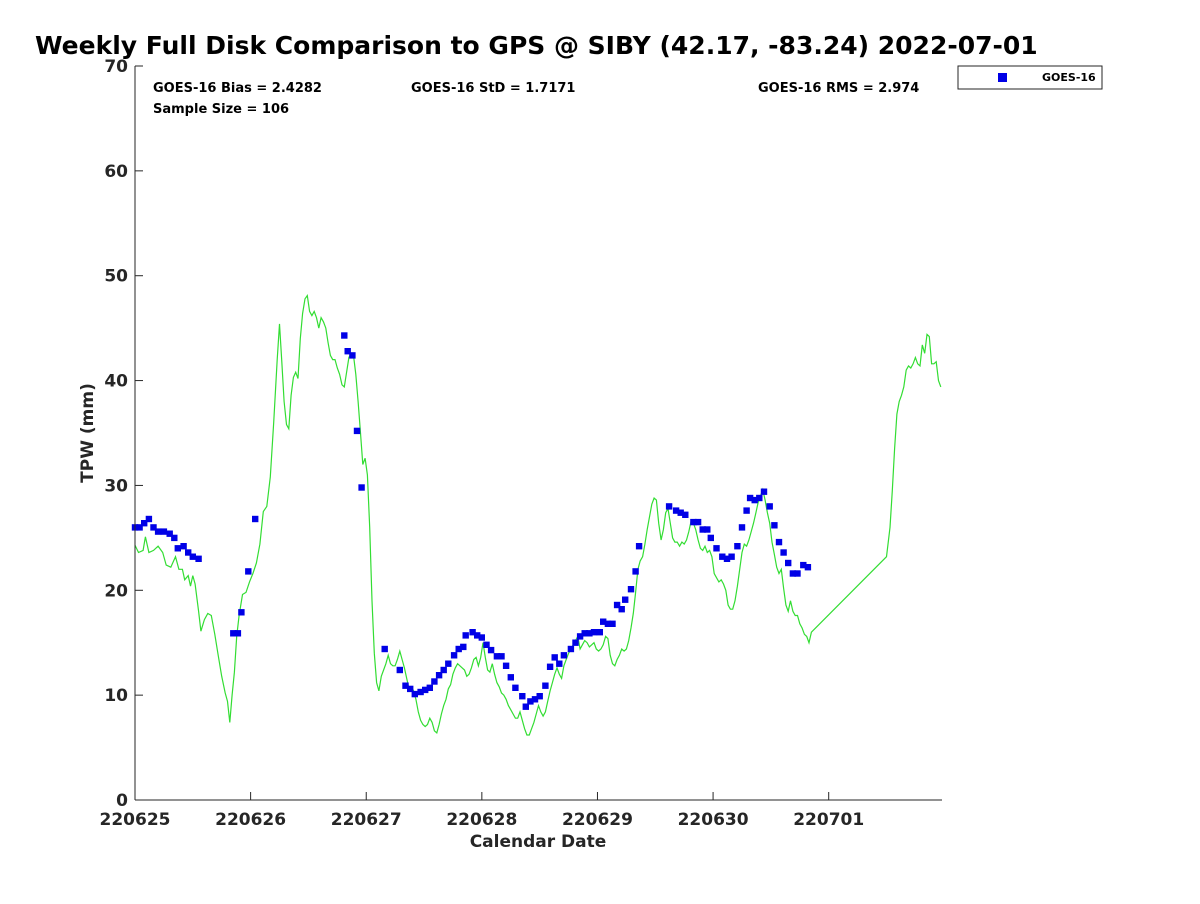  I want to click on x-tick-label: 220625, so click(135, 820).